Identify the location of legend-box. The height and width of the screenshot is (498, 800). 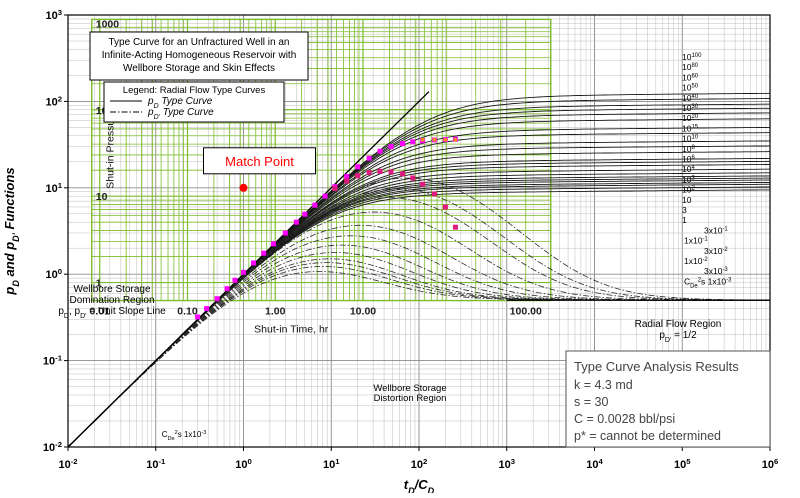
(194, 102).